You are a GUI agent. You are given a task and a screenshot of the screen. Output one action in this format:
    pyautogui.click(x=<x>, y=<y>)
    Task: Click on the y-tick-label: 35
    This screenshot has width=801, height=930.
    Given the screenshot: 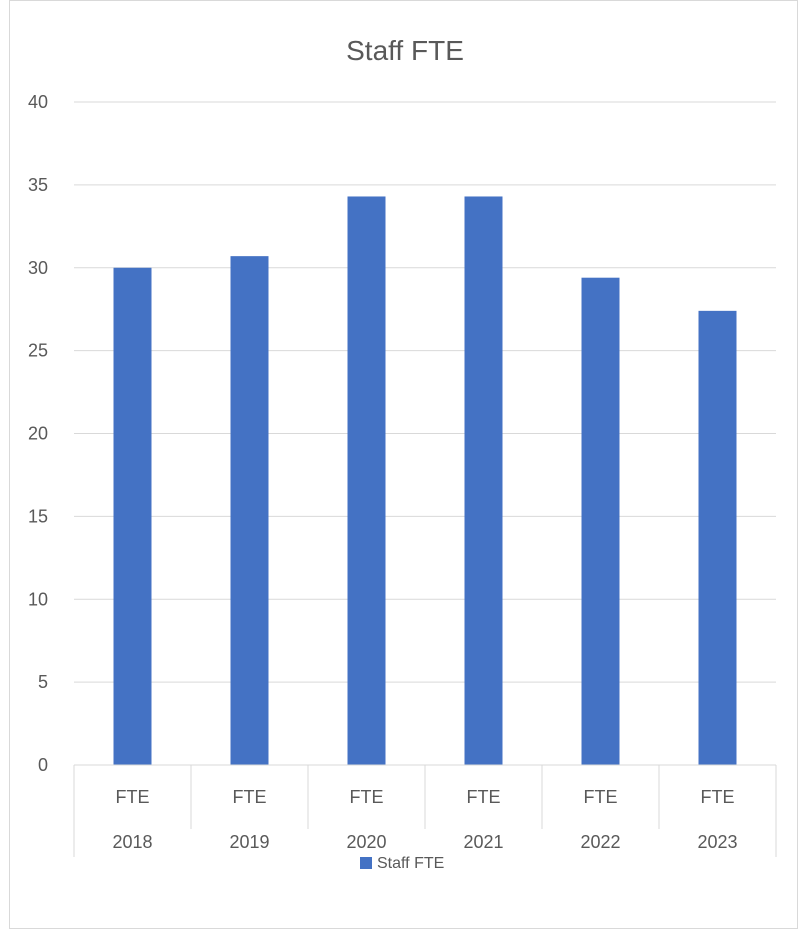 What is the action you would take?
    pyautogui.click(x=38, y=185)
    